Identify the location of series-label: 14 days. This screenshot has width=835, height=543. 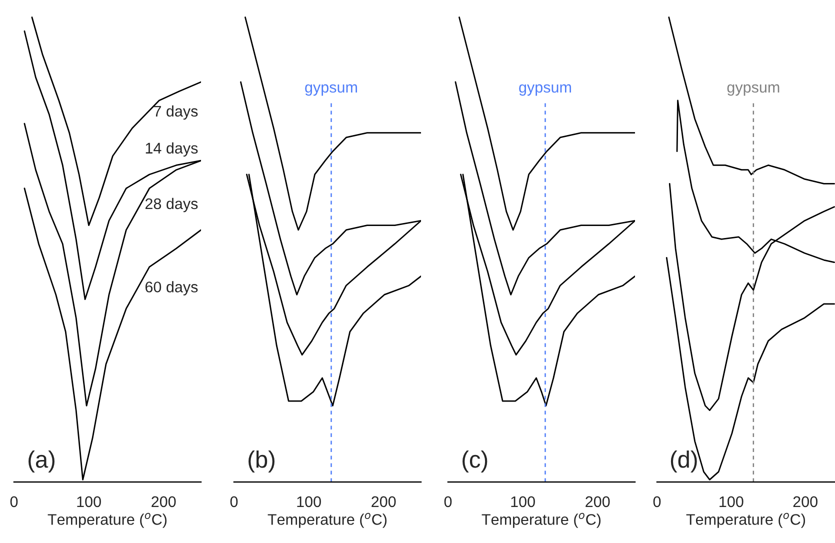
(172, 149).